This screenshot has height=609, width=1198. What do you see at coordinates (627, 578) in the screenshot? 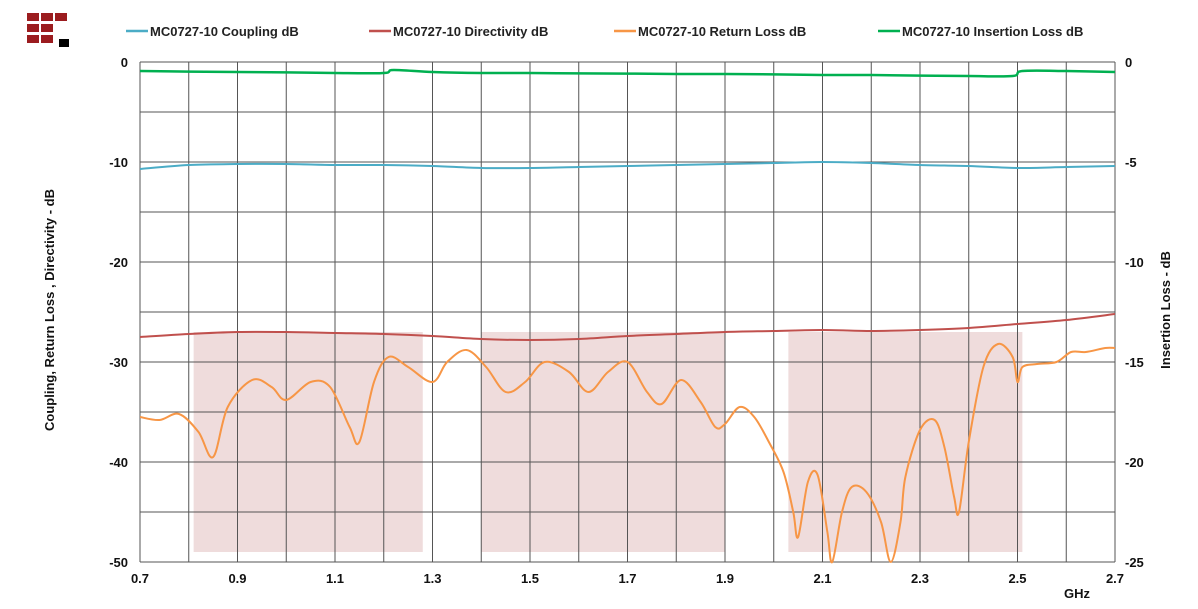
I see `x-tick-label: 1.7` at bounding box center [627, 578].